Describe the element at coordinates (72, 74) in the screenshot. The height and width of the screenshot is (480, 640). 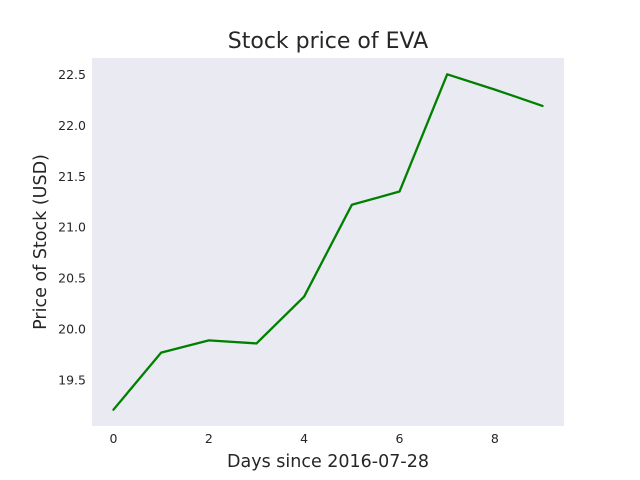
I see `y-tick-label: 22.5` at that location.